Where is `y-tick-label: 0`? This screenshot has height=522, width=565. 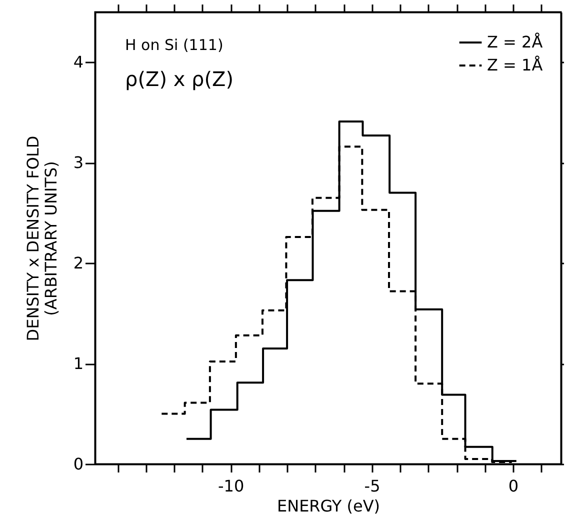 y-tick-label: 0 is located at coordinates (78, 464).